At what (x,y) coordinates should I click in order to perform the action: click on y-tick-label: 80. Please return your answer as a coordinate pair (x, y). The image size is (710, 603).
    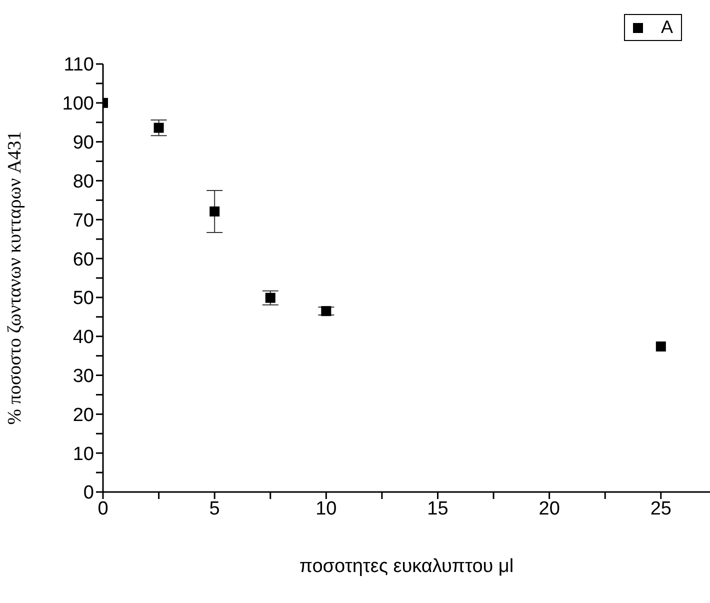
    Looking at the image, I should click on (83, 181).